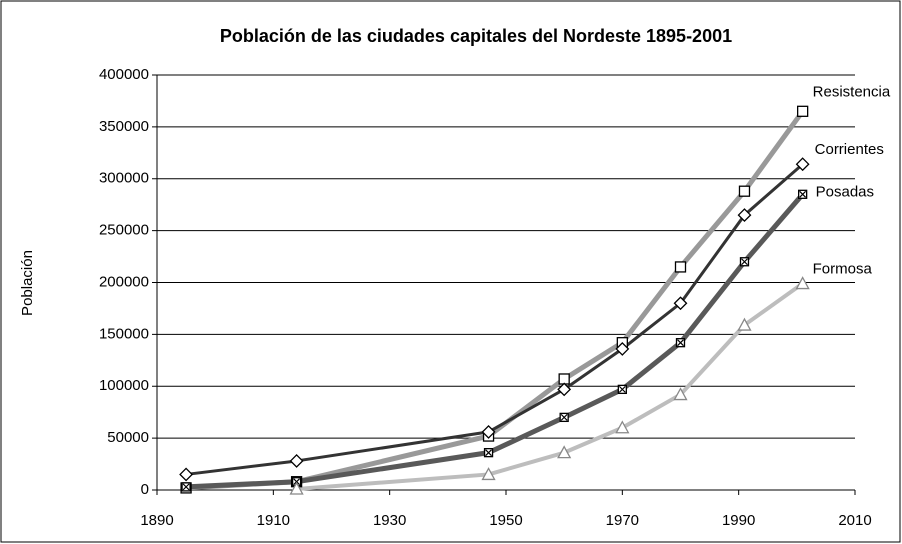 This screenshot has width=902, height=544. I want to click on series-label: Corrientes, so click(849, 149).